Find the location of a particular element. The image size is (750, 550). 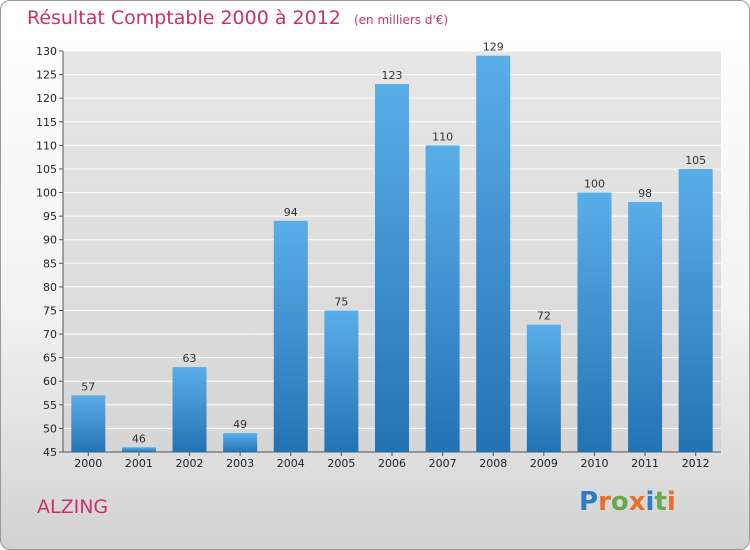

bar-value-label: 72 is located at coordinates (544, 316).